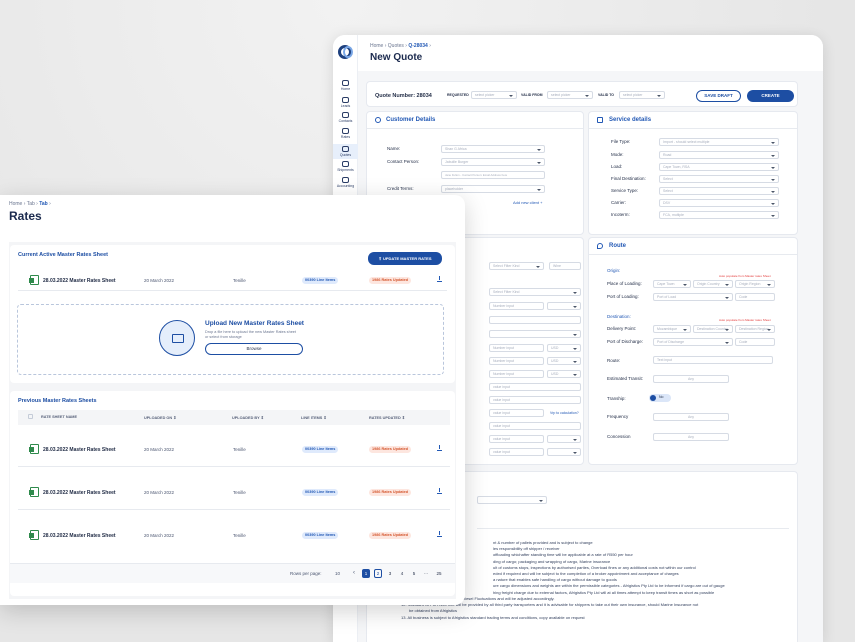  Describe the element at coordinates (320, 449) in the screenshot. I see `line-items-badge: 00390 Line Items` at that location.